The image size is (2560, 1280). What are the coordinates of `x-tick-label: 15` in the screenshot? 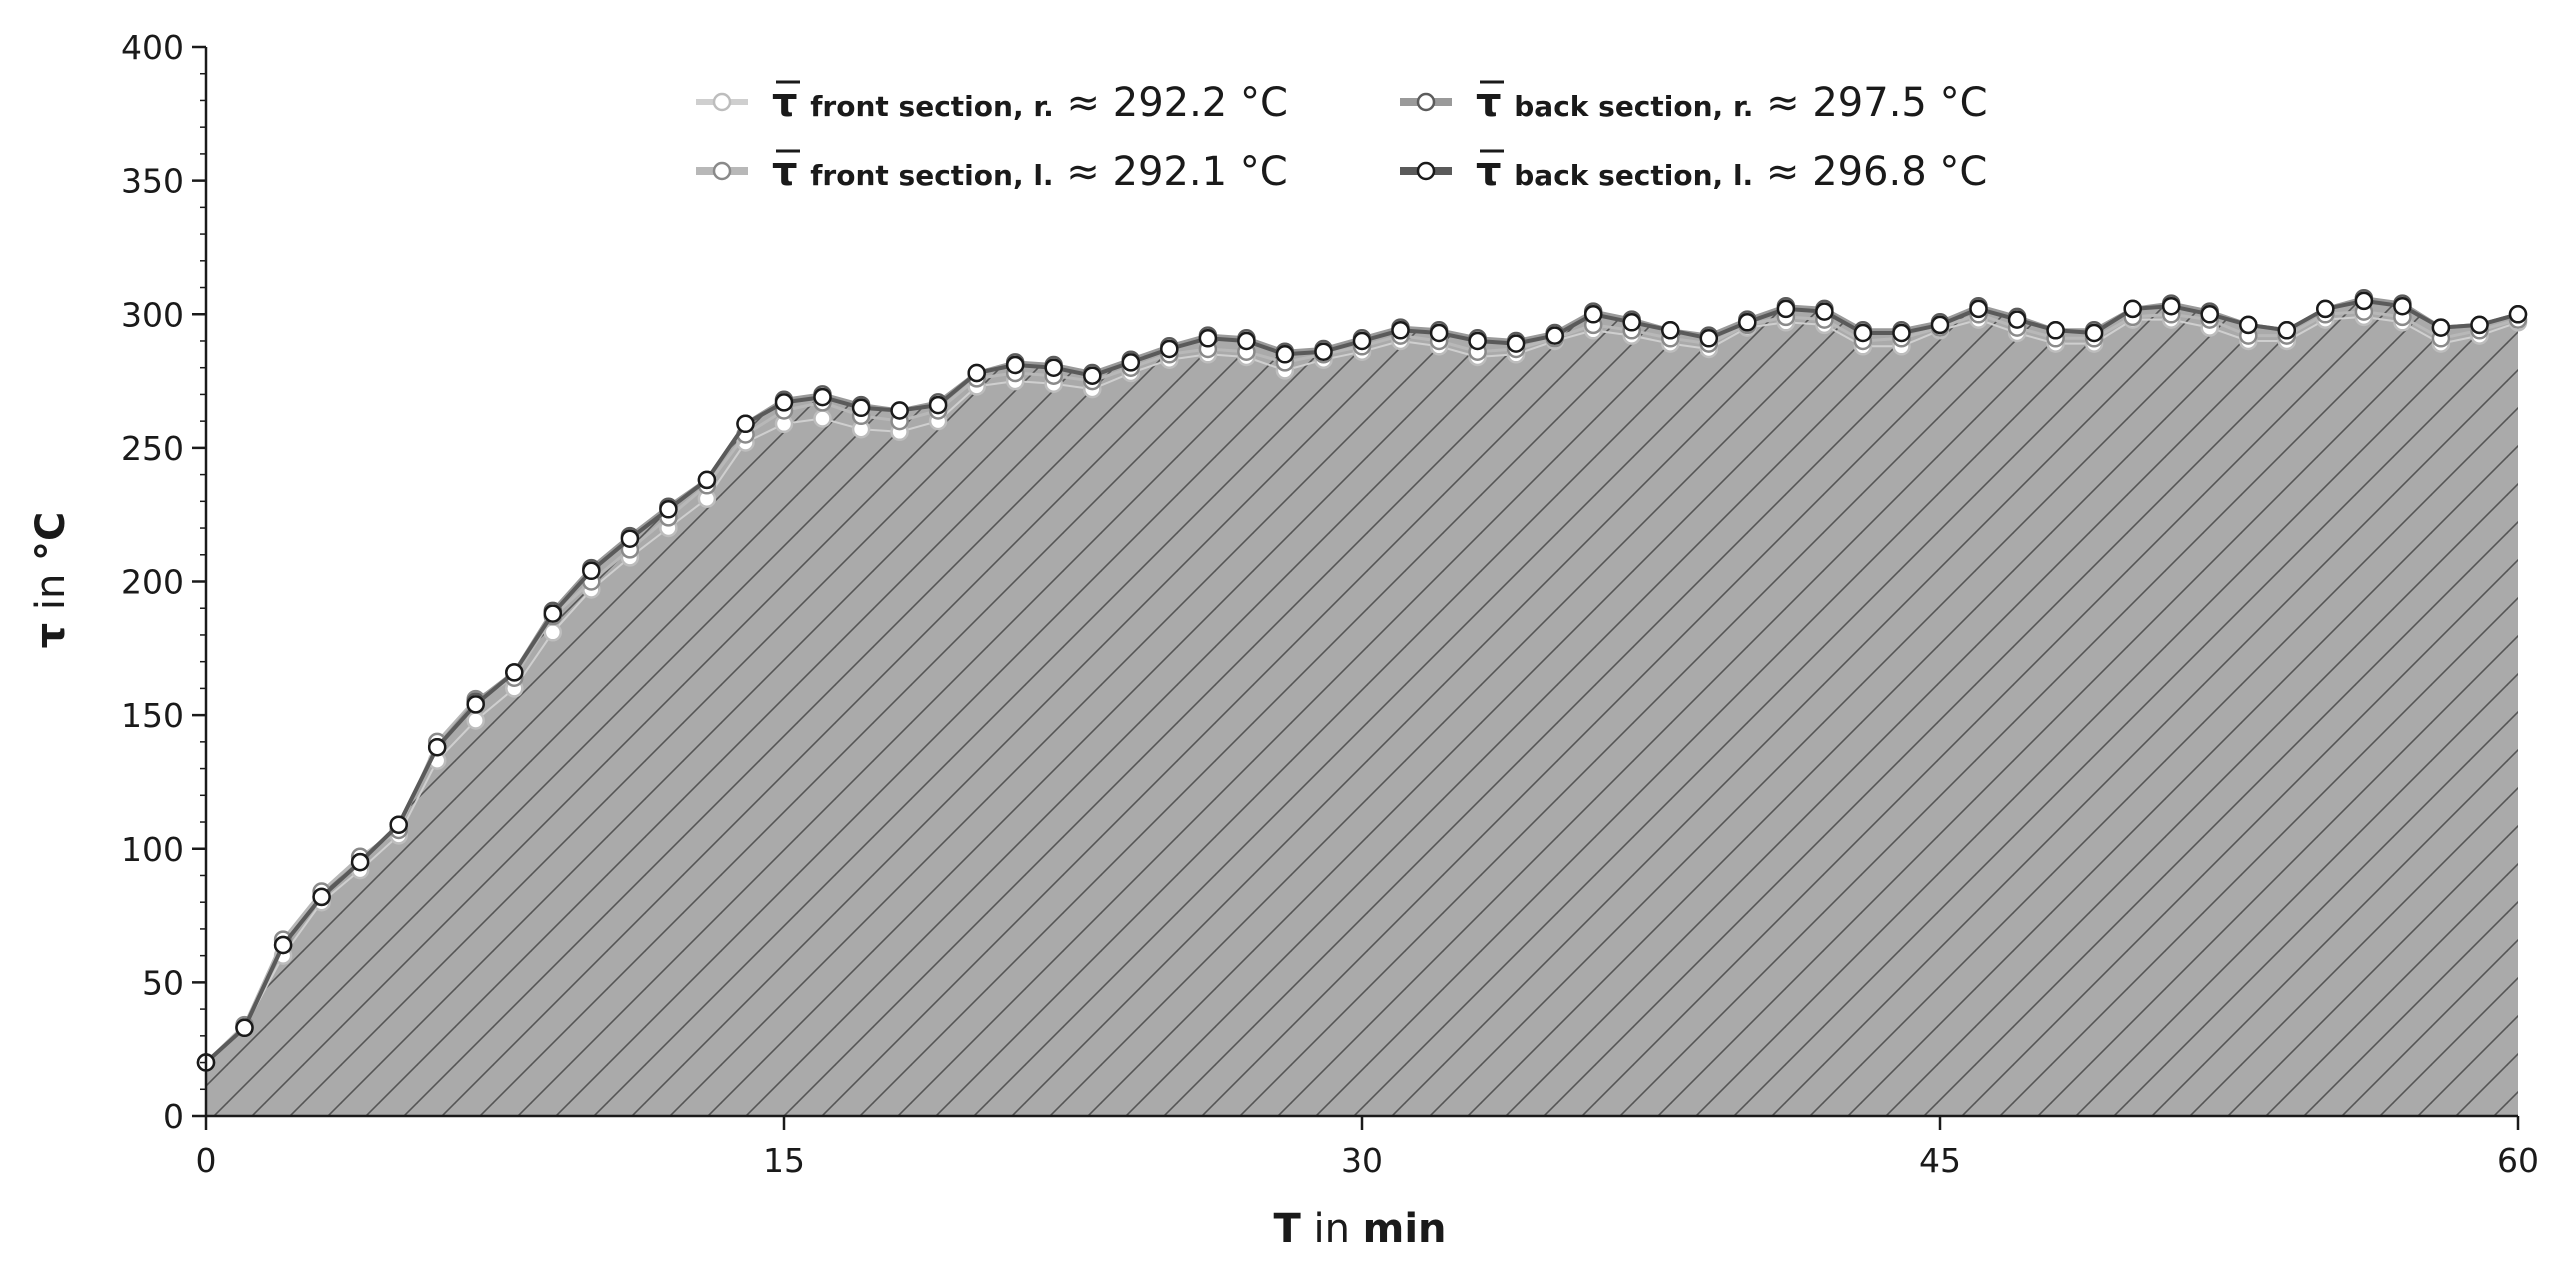 It's located at (784, 1160).